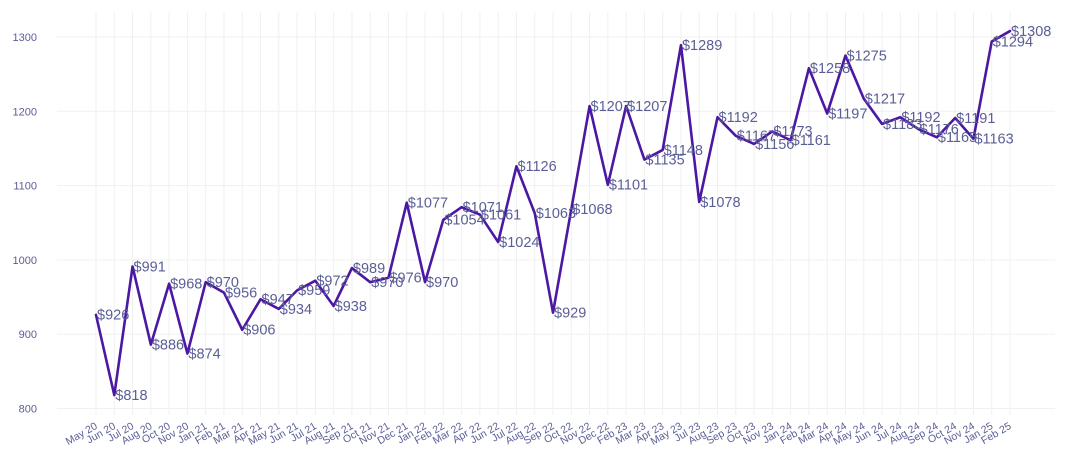 This screenshot has height=465, width=1070. I want to click on y-tick-label: 1300, so click(25, 38).